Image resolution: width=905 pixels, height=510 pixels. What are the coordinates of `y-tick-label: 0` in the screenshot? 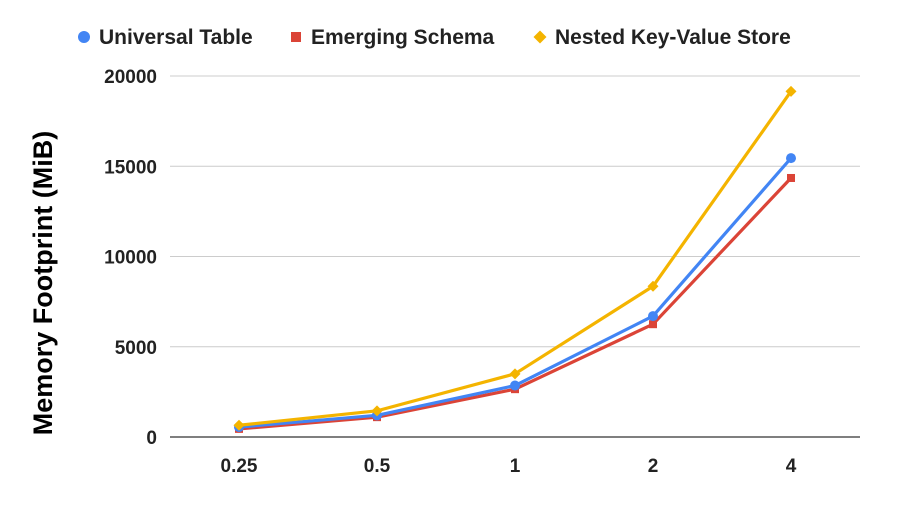 It's located at (151, 438).